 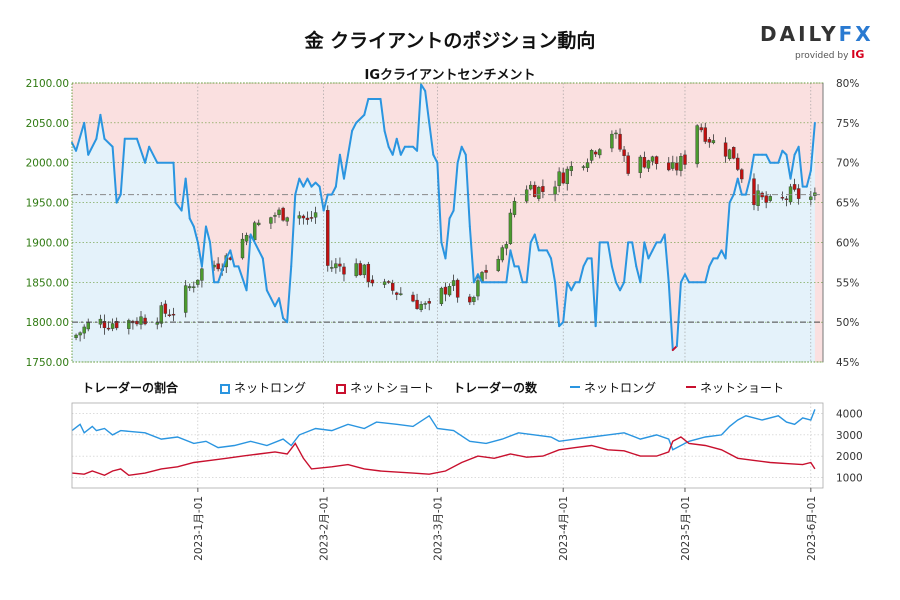 What do you see at coordinates (270, 388) in the screenshot?
I see `legend-ratio-long-label: ネットロング` at bounding box center [270, 388].